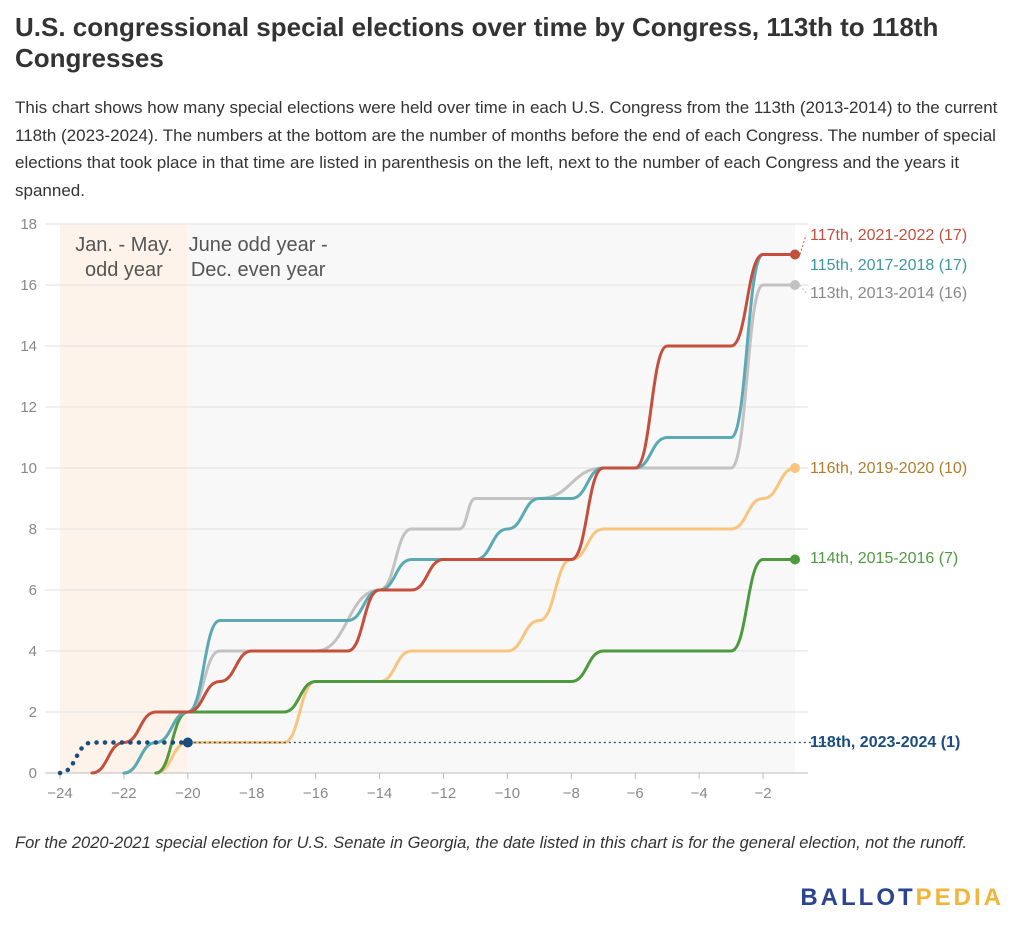 The height and width of the screenshot is (932, 1024). What do you see at coordinates (123, 245) in the screenshot?
I see `band-label-line: Jan. - May.` at bounding box center [123, 245].